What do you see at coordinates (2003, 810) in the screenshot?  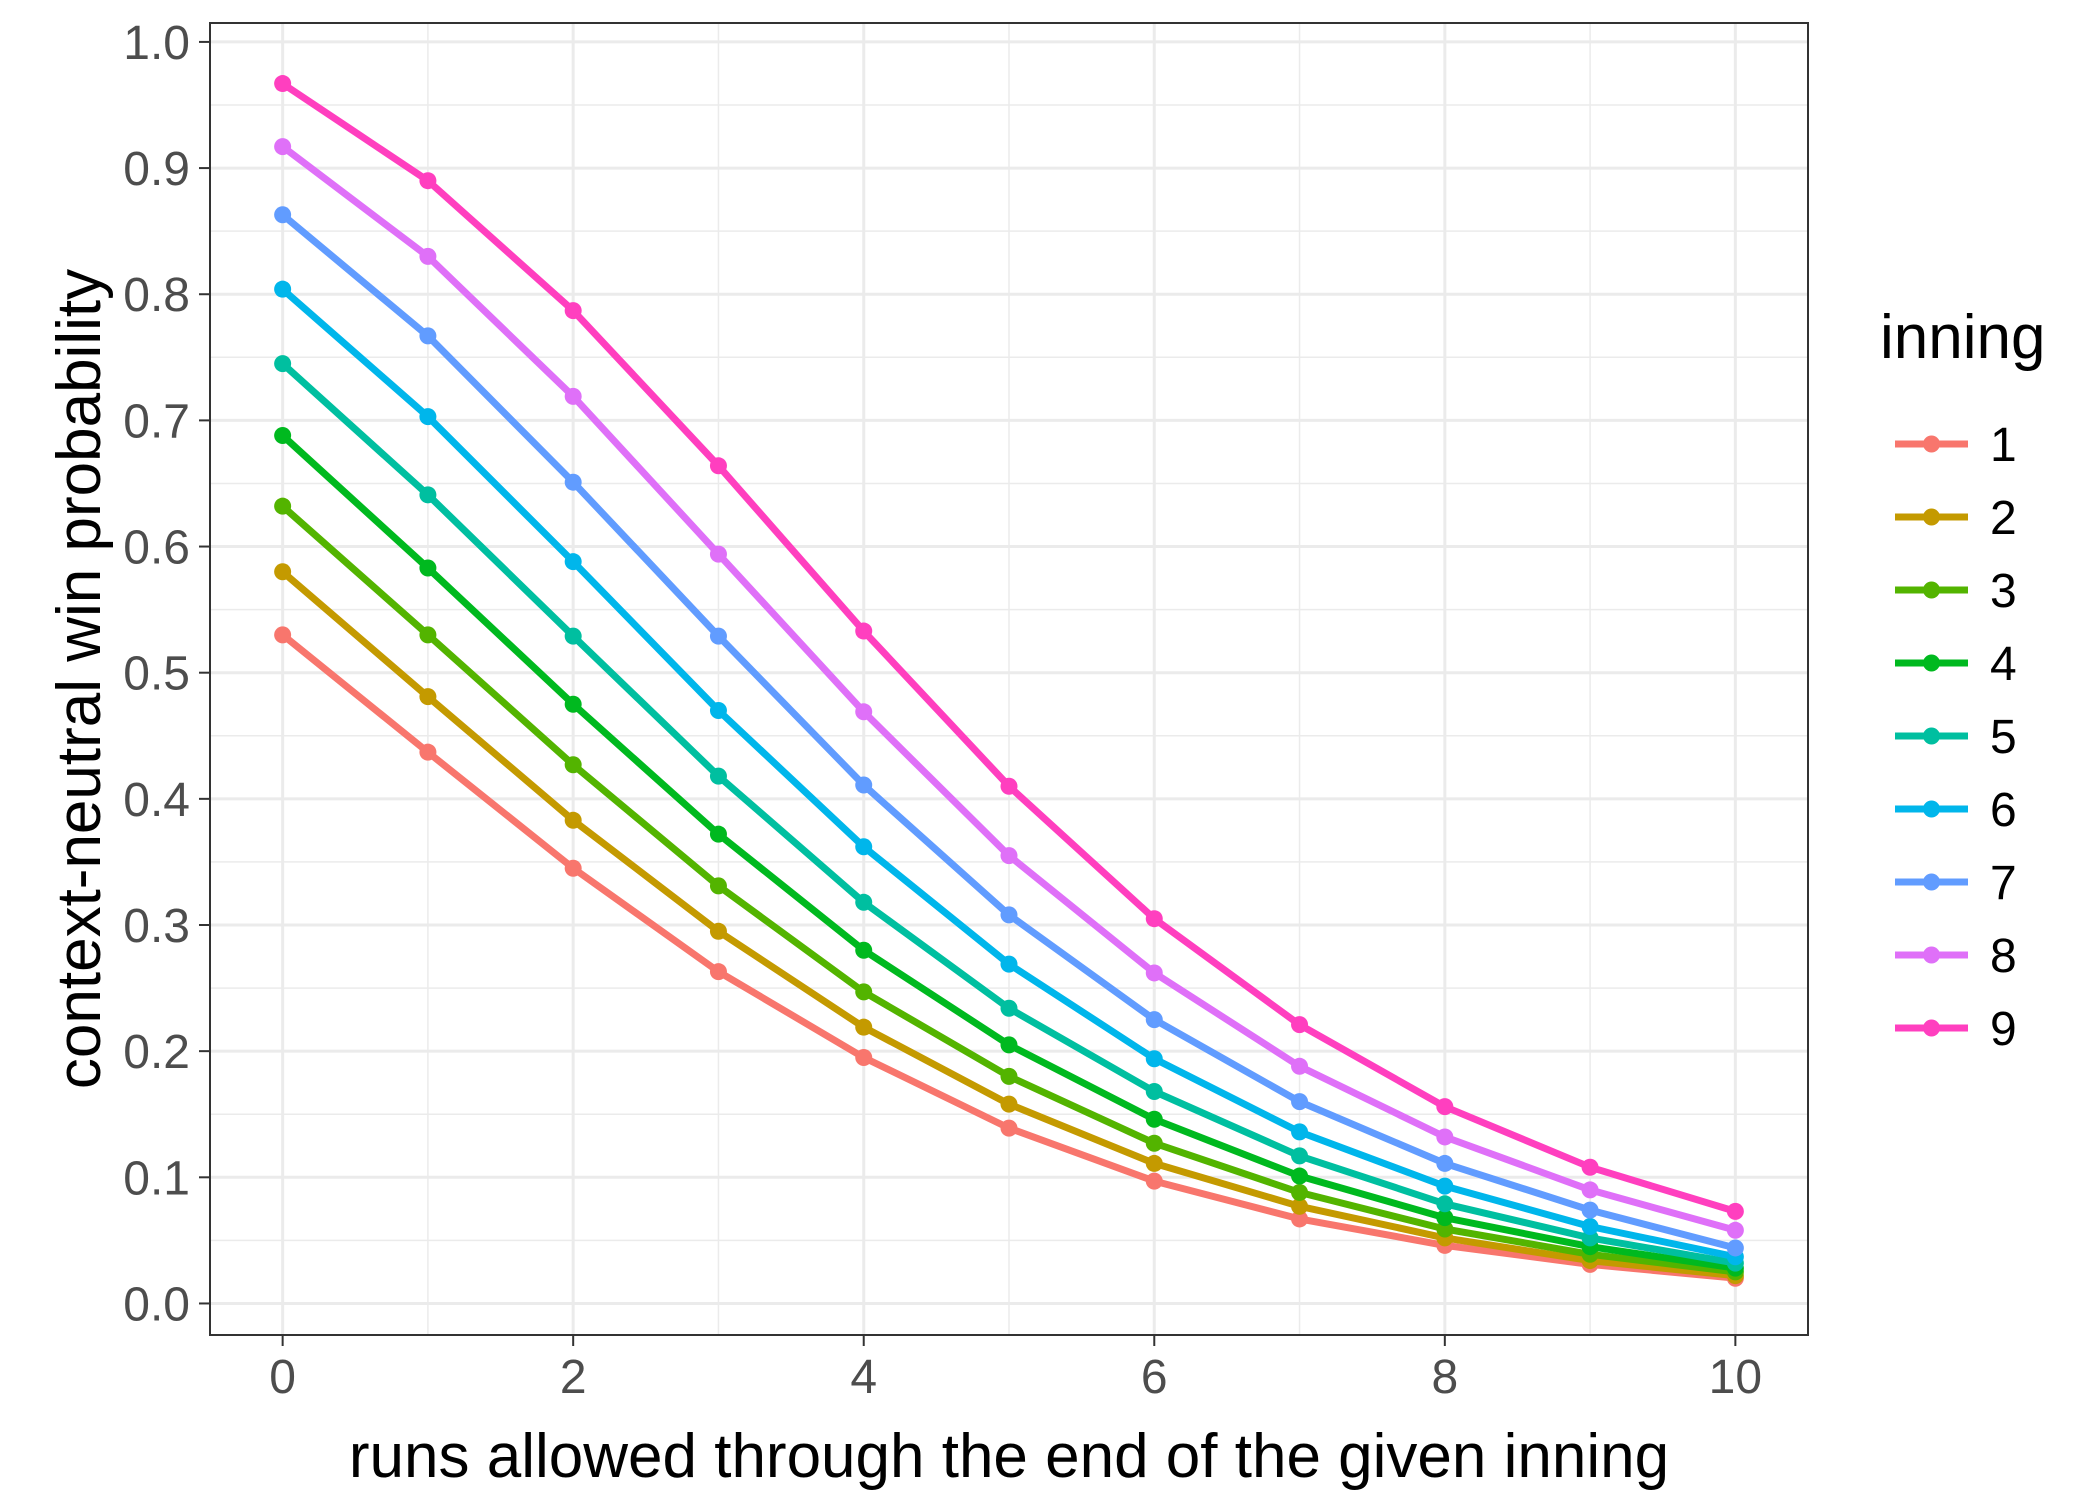 I see `legend-label: 6` at bounding box center [2003, 810].